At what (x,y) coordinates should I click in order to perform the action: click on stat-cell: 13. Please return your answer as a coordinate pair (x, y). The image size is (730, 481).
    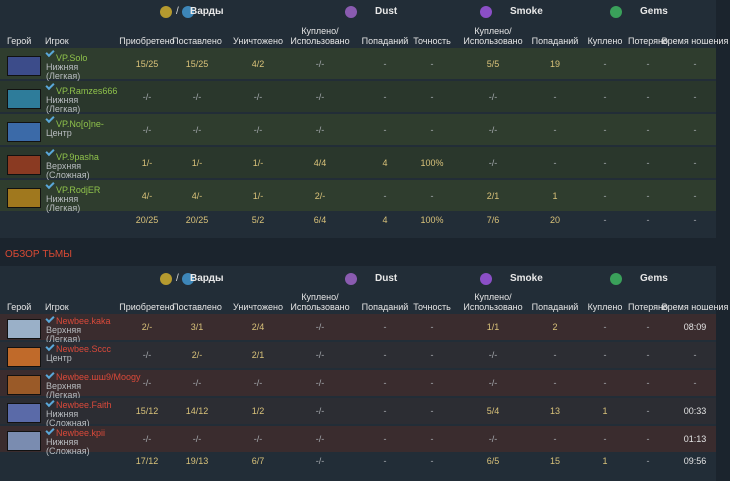
    Looking at the image, I should click on (554, 411).